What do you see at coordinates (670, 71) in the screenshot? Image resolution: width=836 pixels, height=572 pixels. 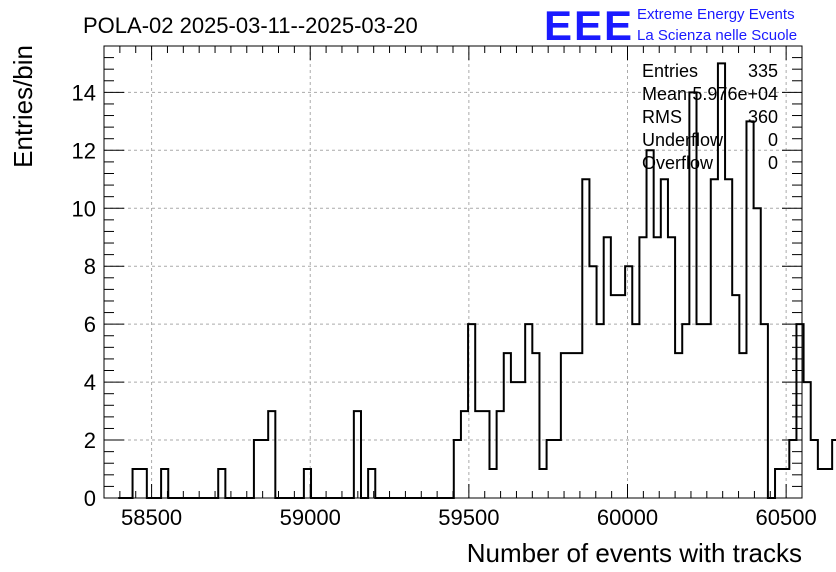 I see `stats-label: Entries` at bounding box center [670, 71].